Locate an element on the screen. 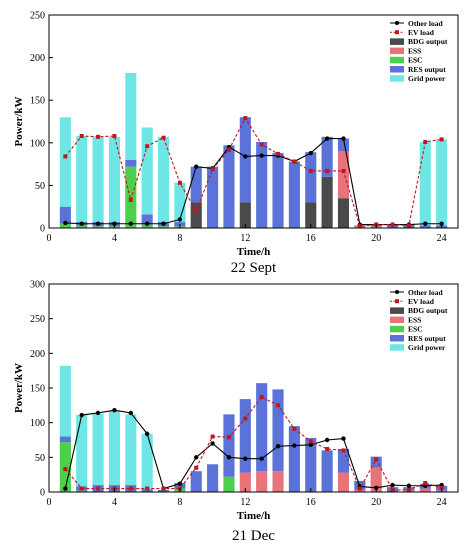 The width and height of the screenshot is (476, 550). point-ev_load-h15 is located at coordinates (294, 428).